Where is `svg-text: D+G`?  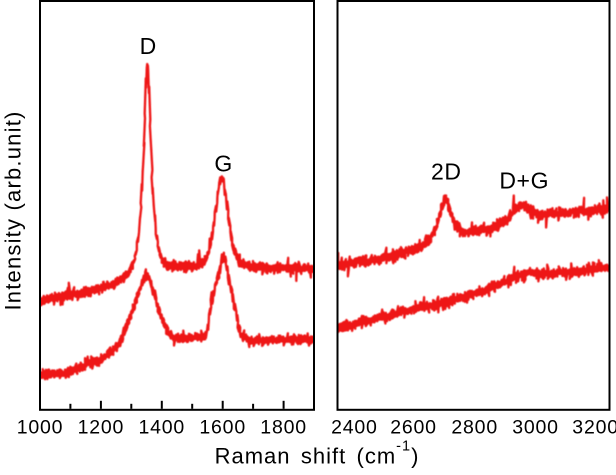
svg-text: D+G is located at coordinates (524, 180).